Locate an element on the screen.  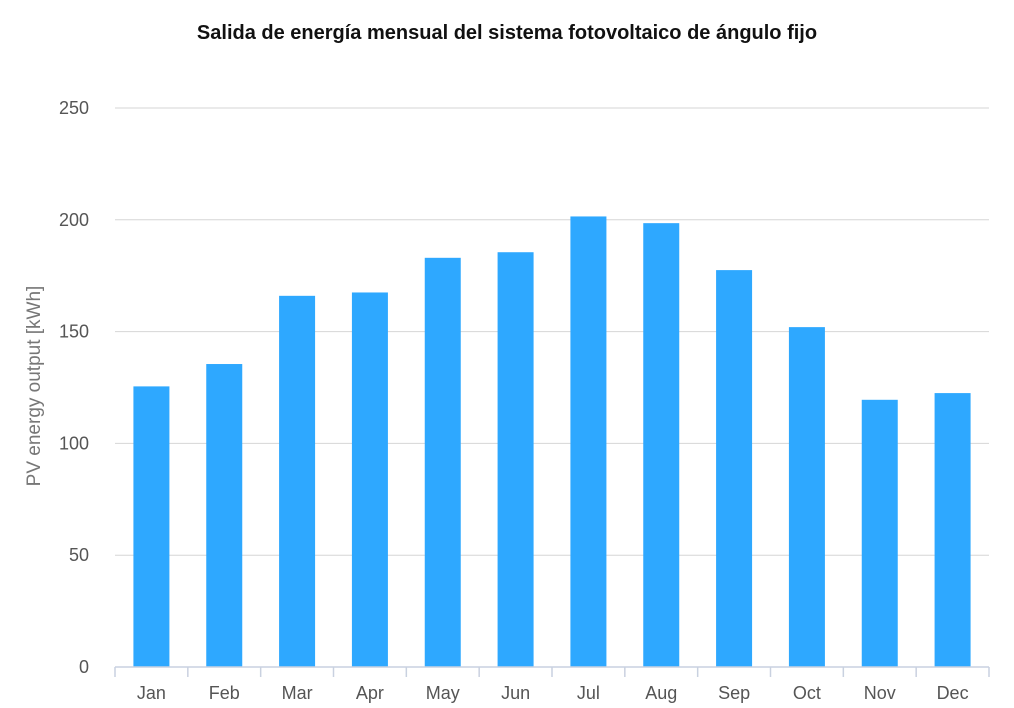
y-tick-label: 200 is located at coordinates (74, 220).